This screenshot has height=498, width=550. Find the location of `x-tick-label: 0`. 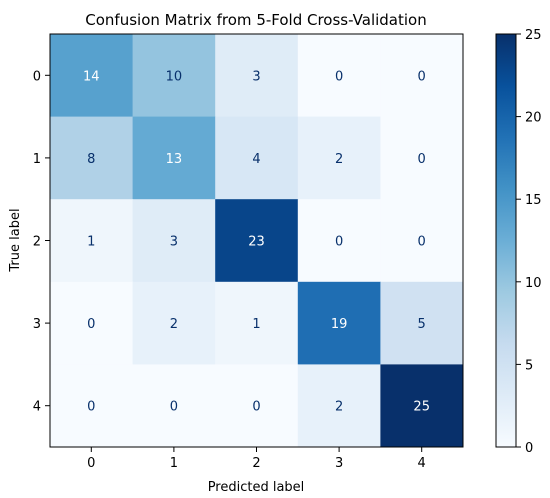

x-tick-label: 0 is located at coordinates (91, 463).